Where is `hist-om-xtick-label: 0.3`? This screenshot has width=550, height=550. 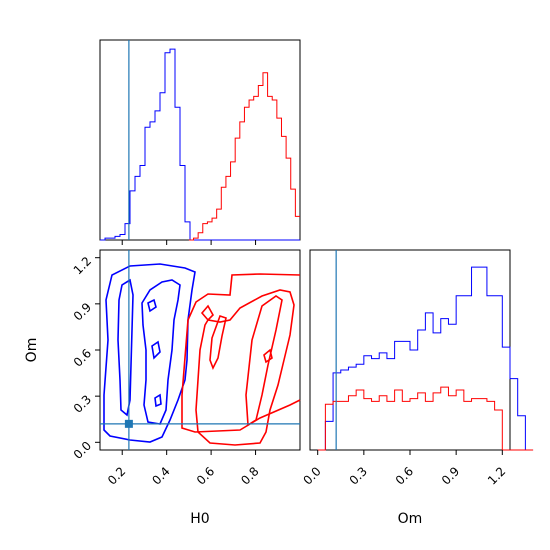 hist-om-xtick-label: 0.3 is located at coordinates (358, 475).